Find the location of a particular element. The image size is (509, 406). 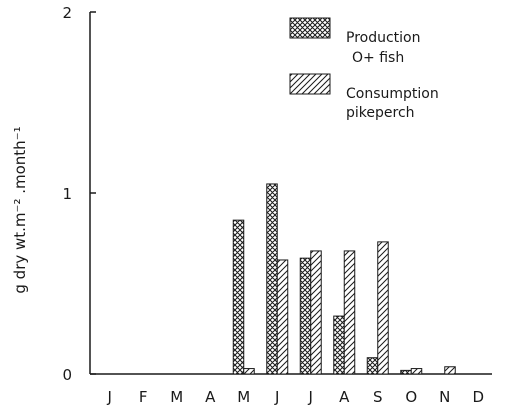

legend-consumption-line2: pikeperch is located at coordinates (380, 113).